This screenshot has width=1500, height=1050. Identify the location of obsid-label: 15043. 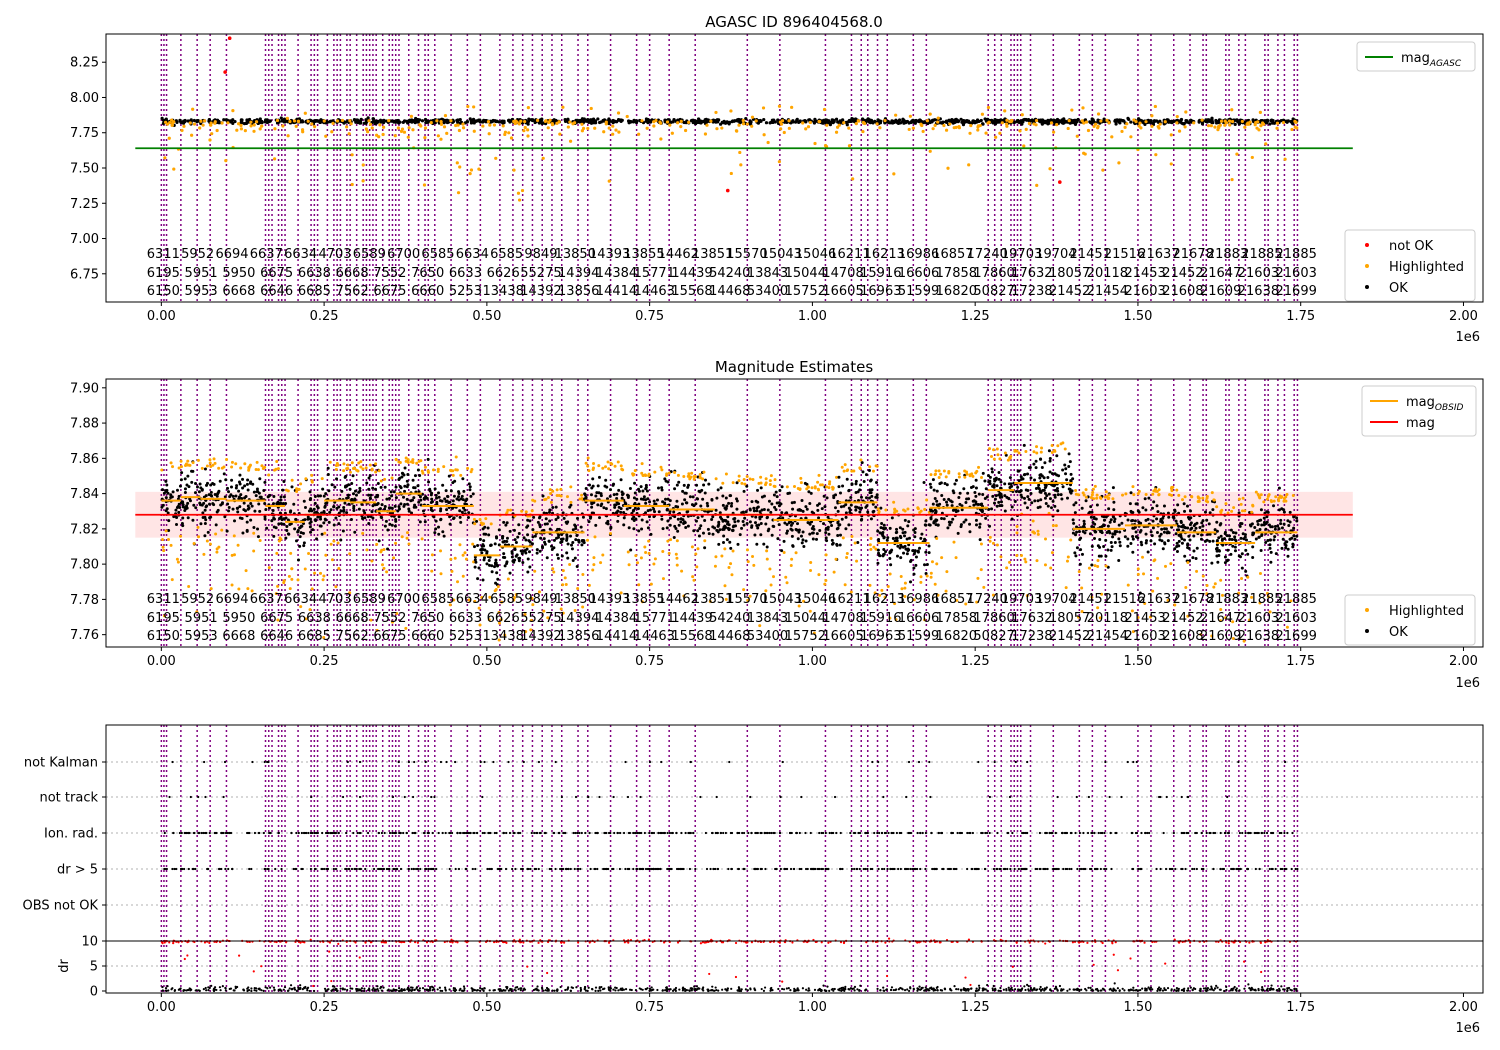
(781, 254).